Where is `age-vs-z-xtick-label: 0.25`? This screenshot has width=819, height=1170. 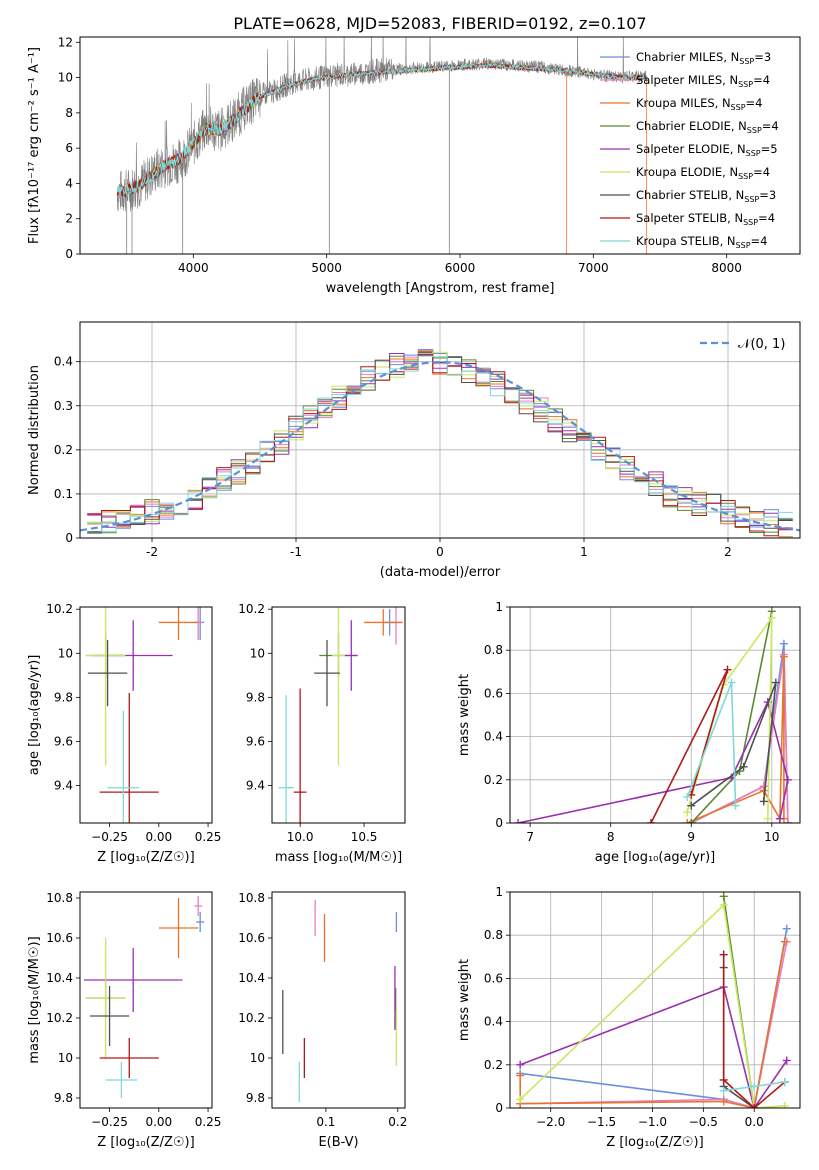
age-vs-z-xtick-label: 0.25 is located at coordinates (208, 837).